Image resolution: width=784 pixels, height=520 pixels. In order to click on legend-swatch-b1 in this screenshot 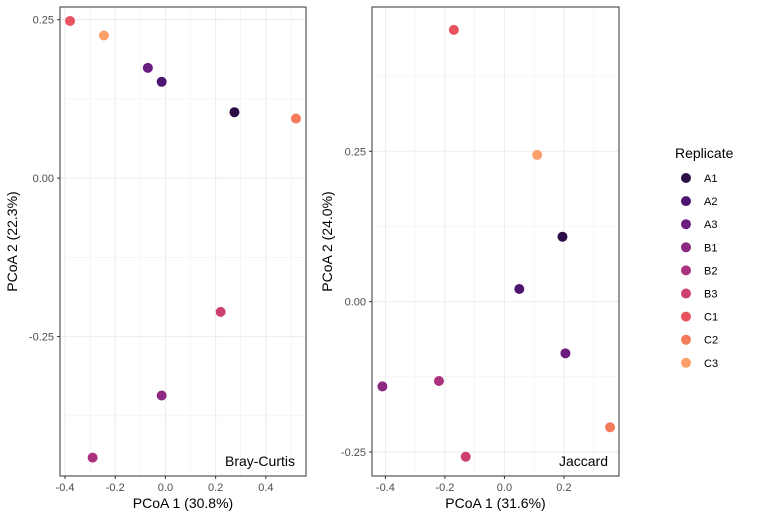, I will do `click(686, 247)`.